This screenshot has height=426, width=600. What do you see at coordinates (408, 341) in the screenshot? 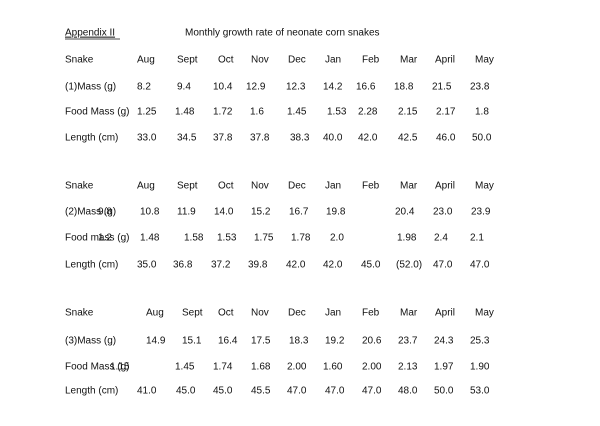
I see `cell-value: 23.7` at bounding box center [408, 341].